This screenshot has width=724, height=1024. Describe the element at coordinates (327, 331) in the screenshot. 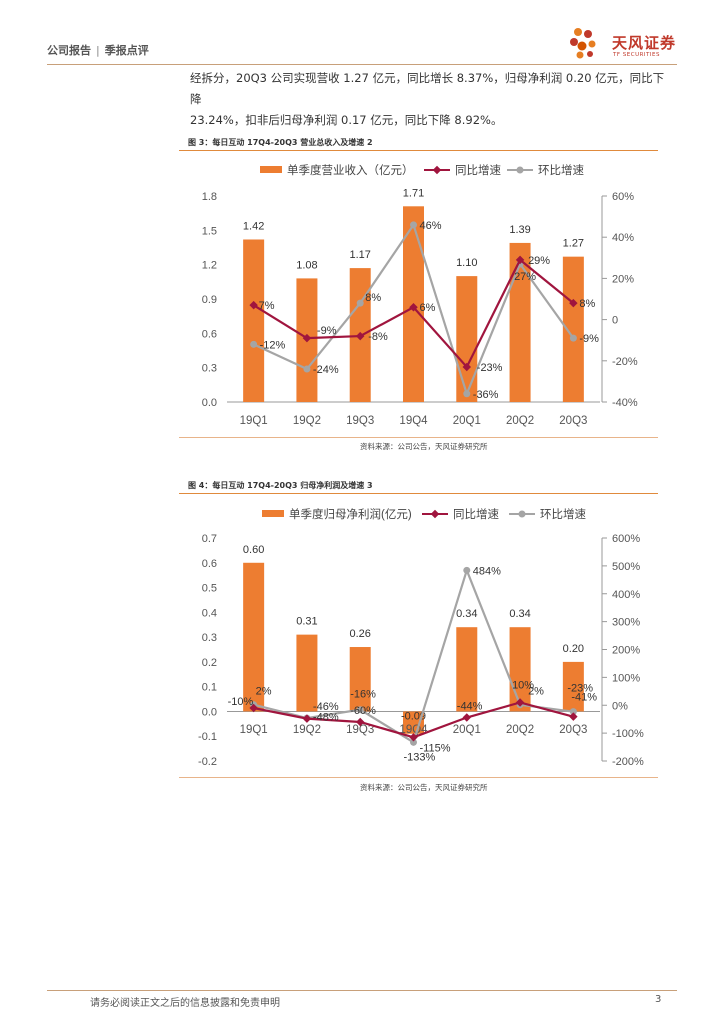

I see `yoy-value-label: -9%` at that location.